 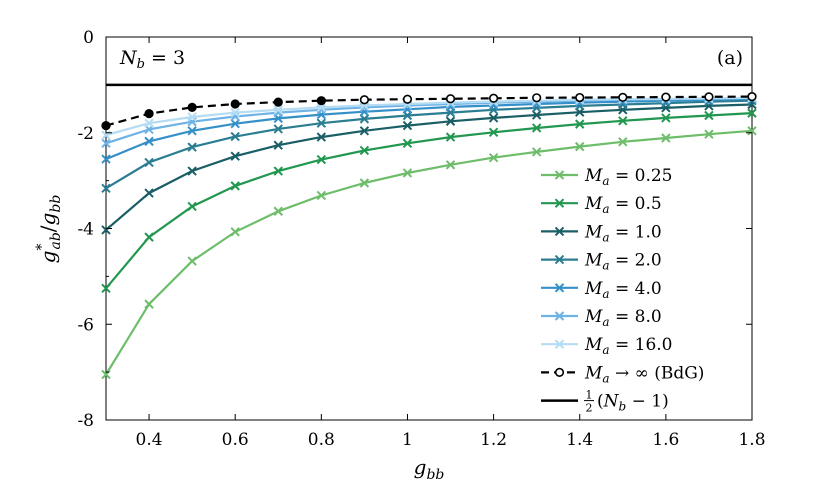 What do you see at coordinates (429, 469) in the screenshot?
I see `x-axis-title: gbb` at bounding box center [429, 469].